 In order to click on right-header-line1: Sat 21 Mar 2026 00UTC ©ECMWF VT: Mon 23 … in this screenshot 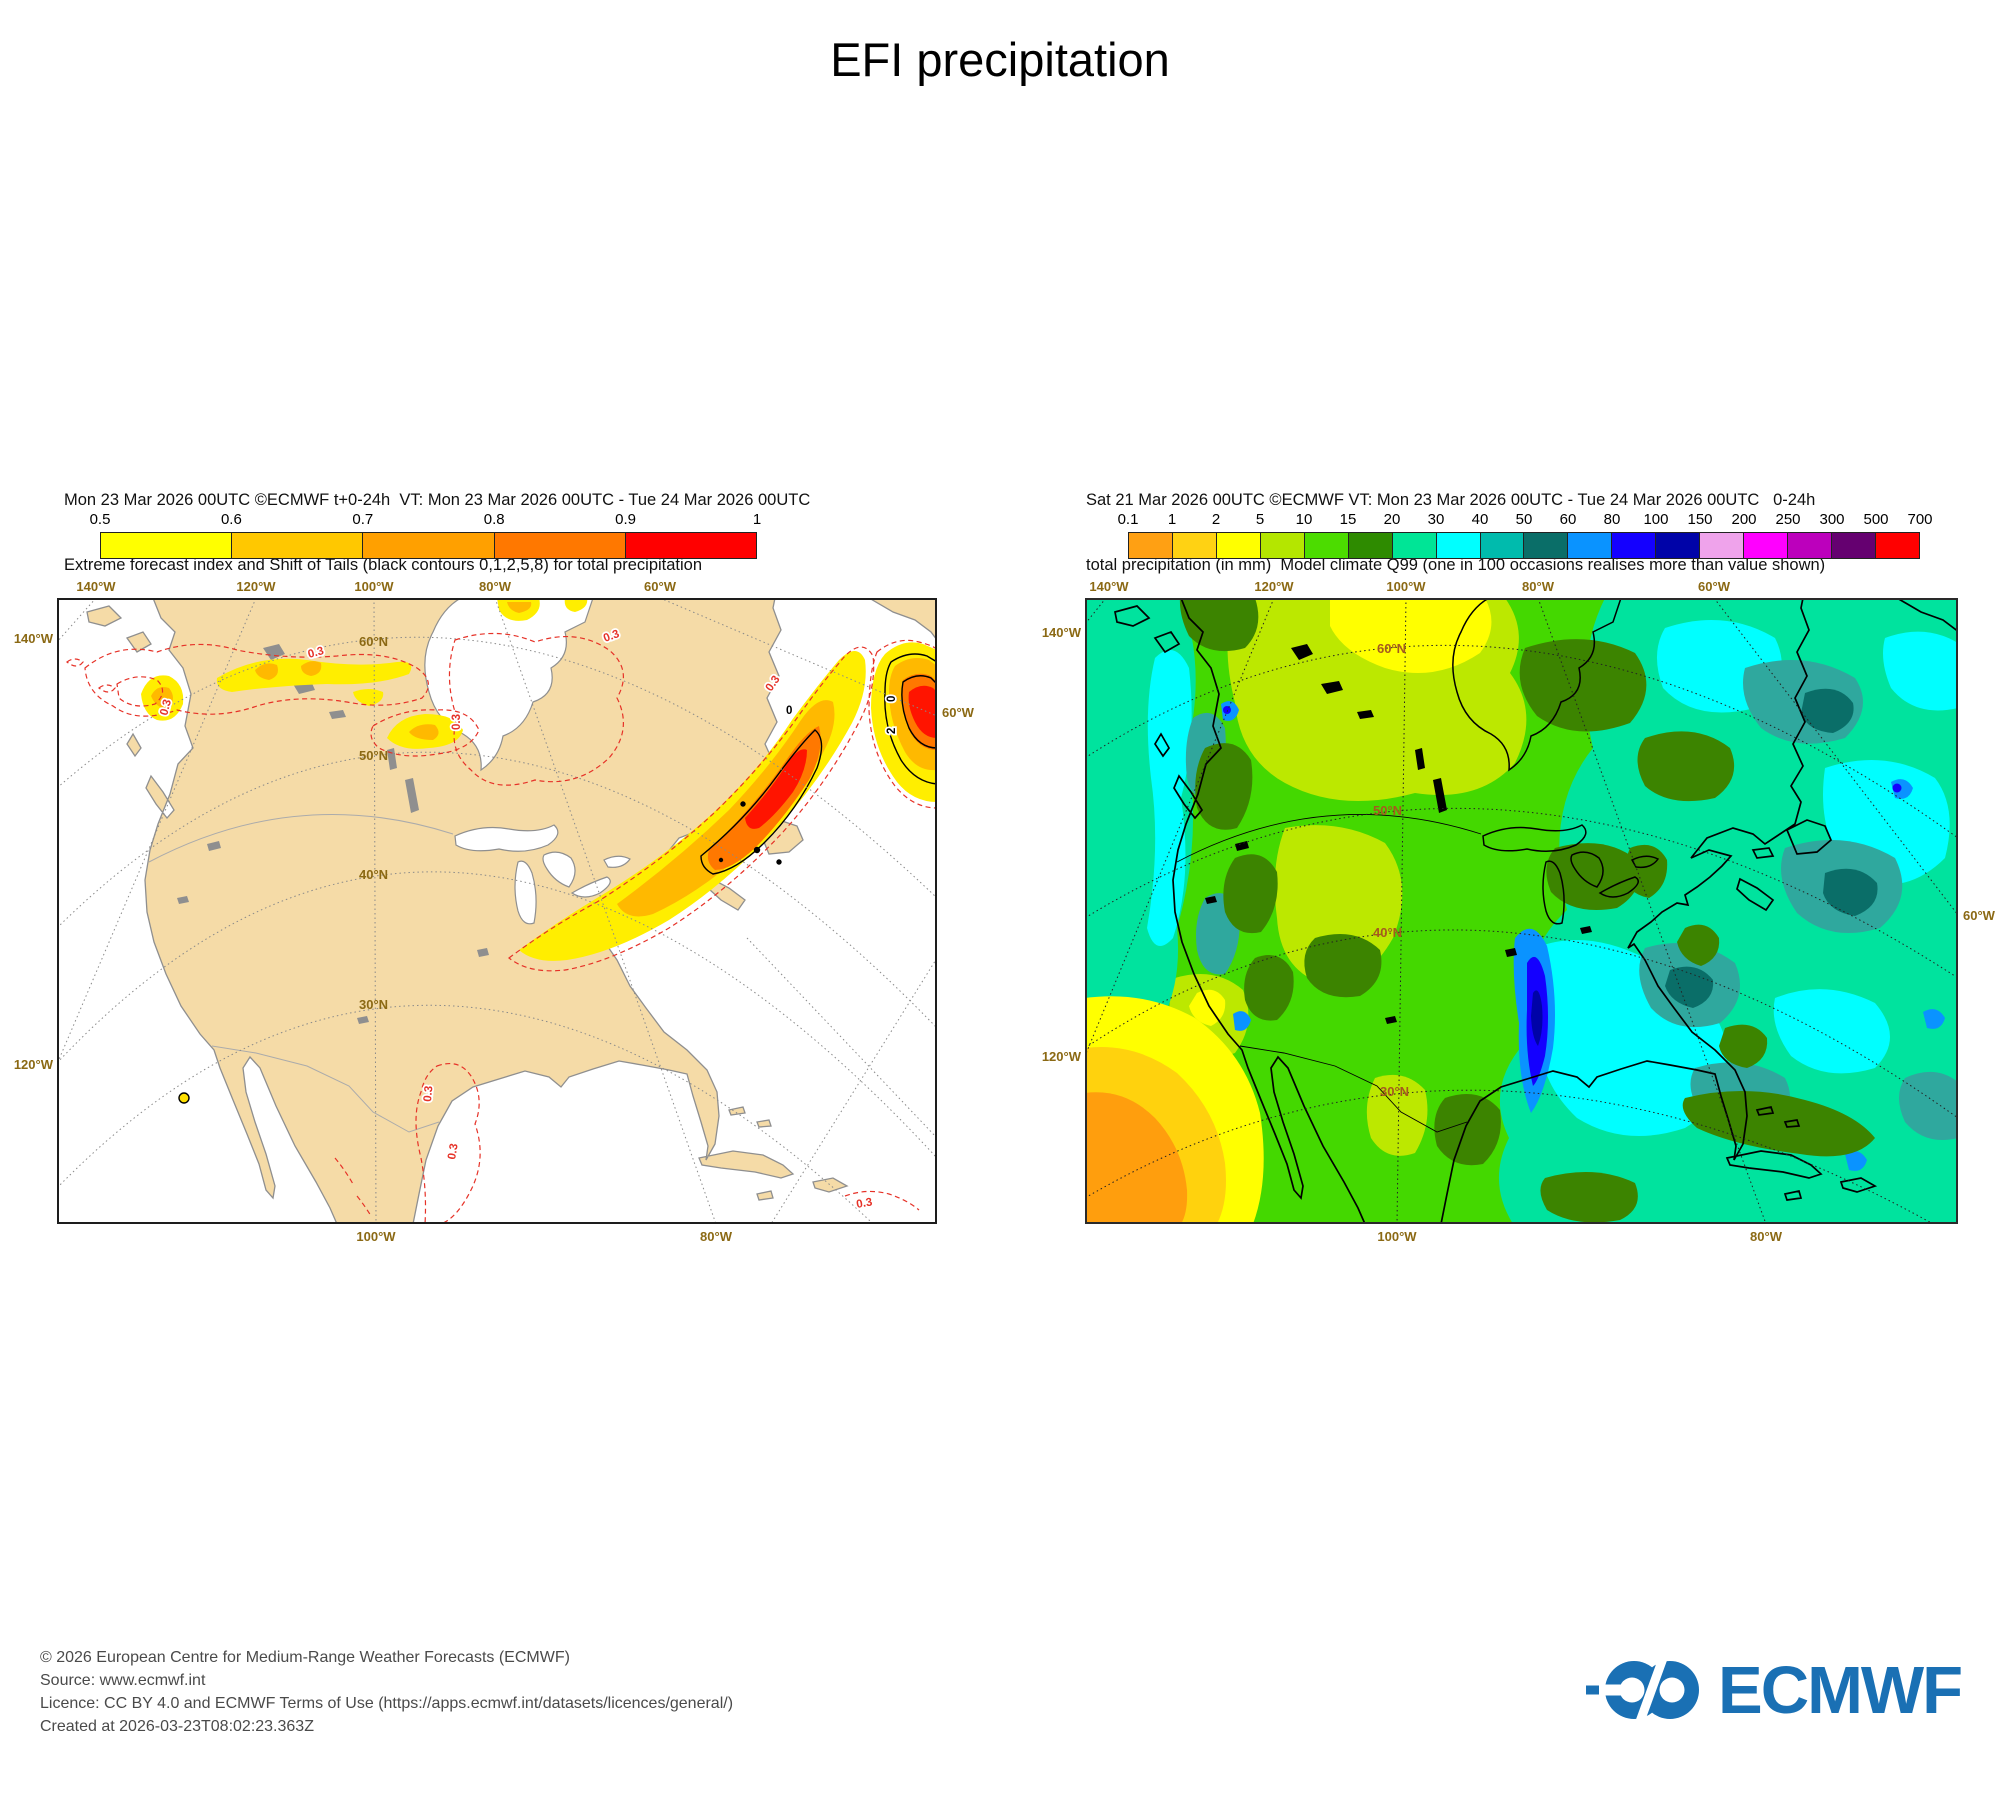, I will do `click(1451, 500)`.